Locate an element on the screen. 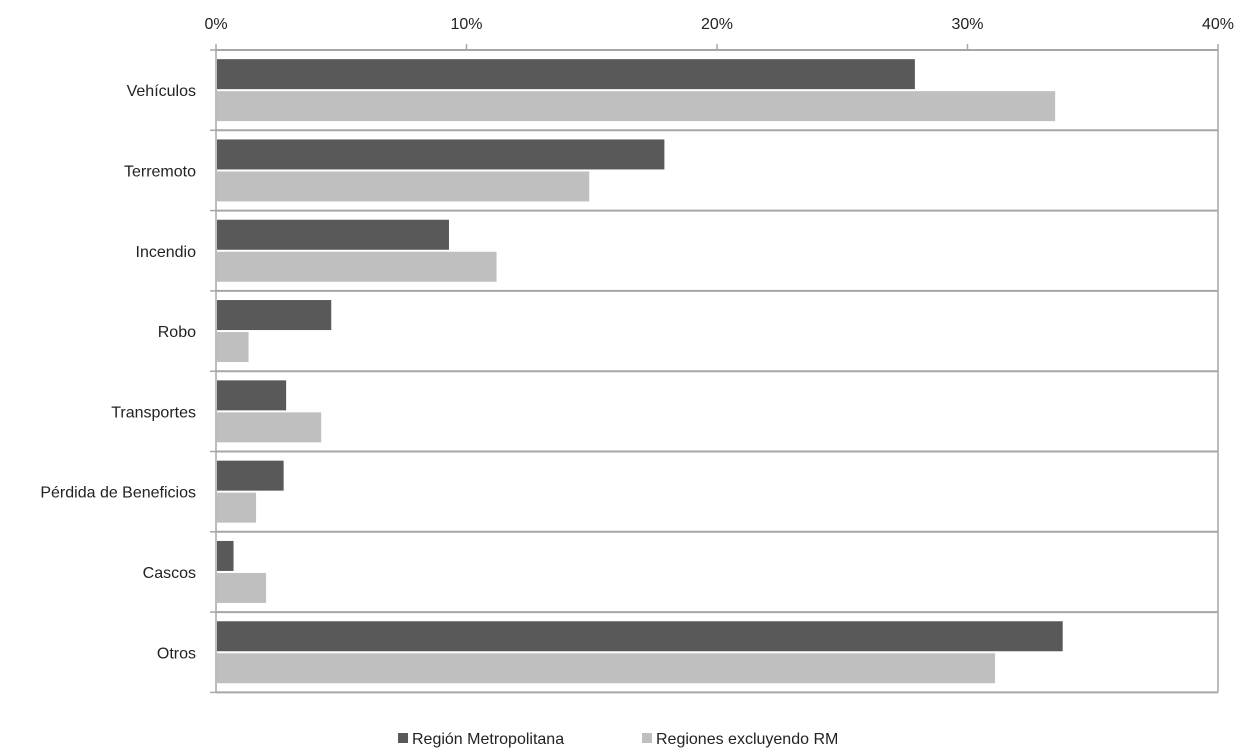 This screenshot has width=1244, height=754. category-label: Robo is located at coordinates (177, 332).